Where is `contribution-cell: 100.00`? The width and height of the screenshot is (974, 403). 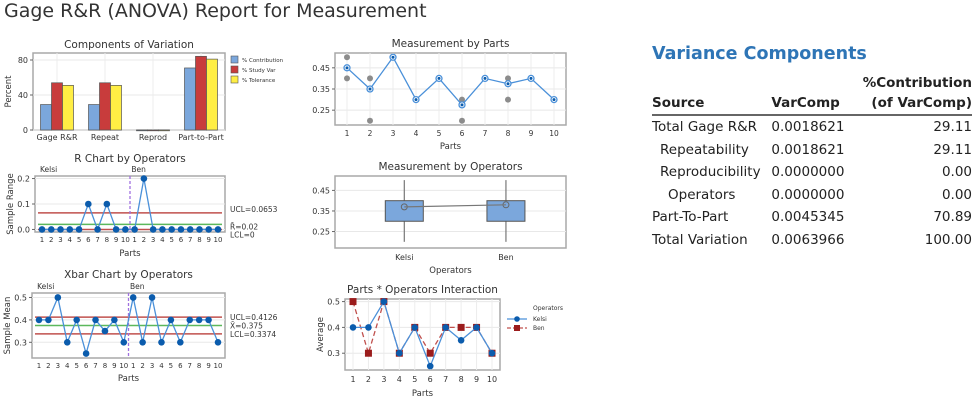
contribution-cell: 100.00 is located at coordinates (948, 239).